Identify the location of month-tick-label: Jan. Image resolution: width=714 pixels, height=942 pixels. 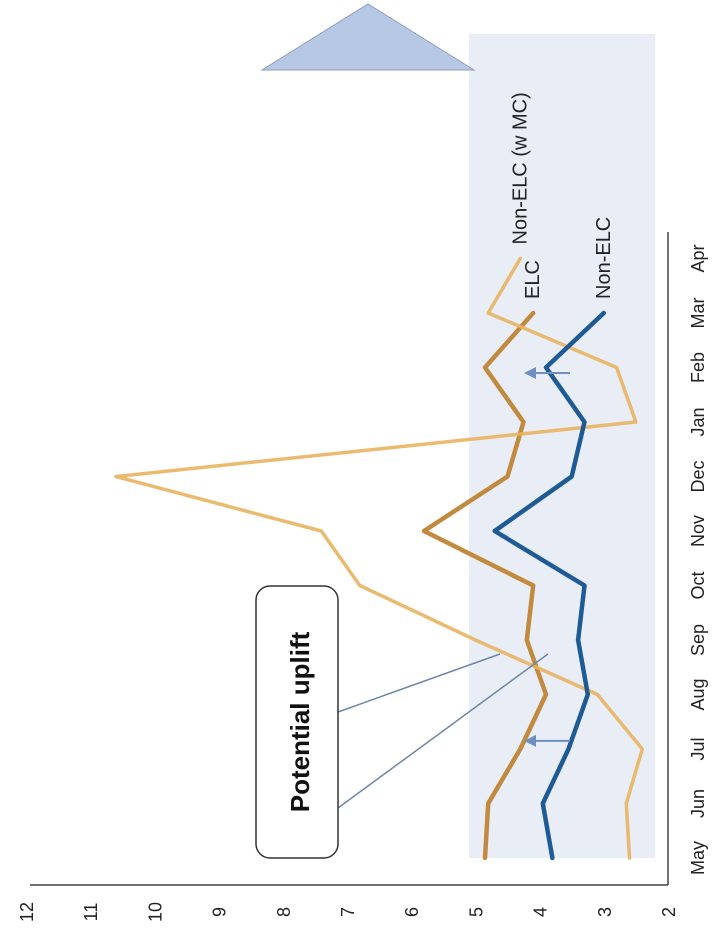
(698, 421).